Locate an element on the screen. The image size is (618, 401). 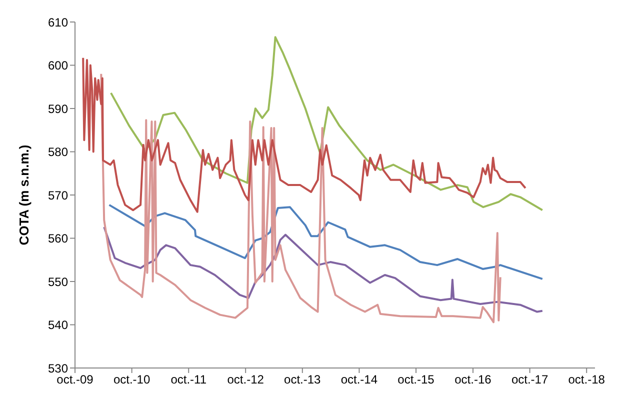
x-tick-label: oct.-15 is located at coordinates (416, 379).